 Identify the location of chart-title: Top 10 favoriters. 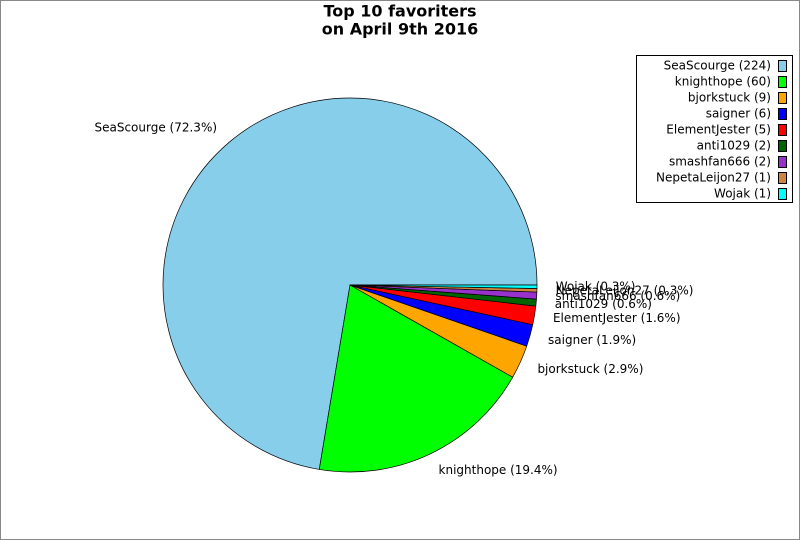
(399, 11).